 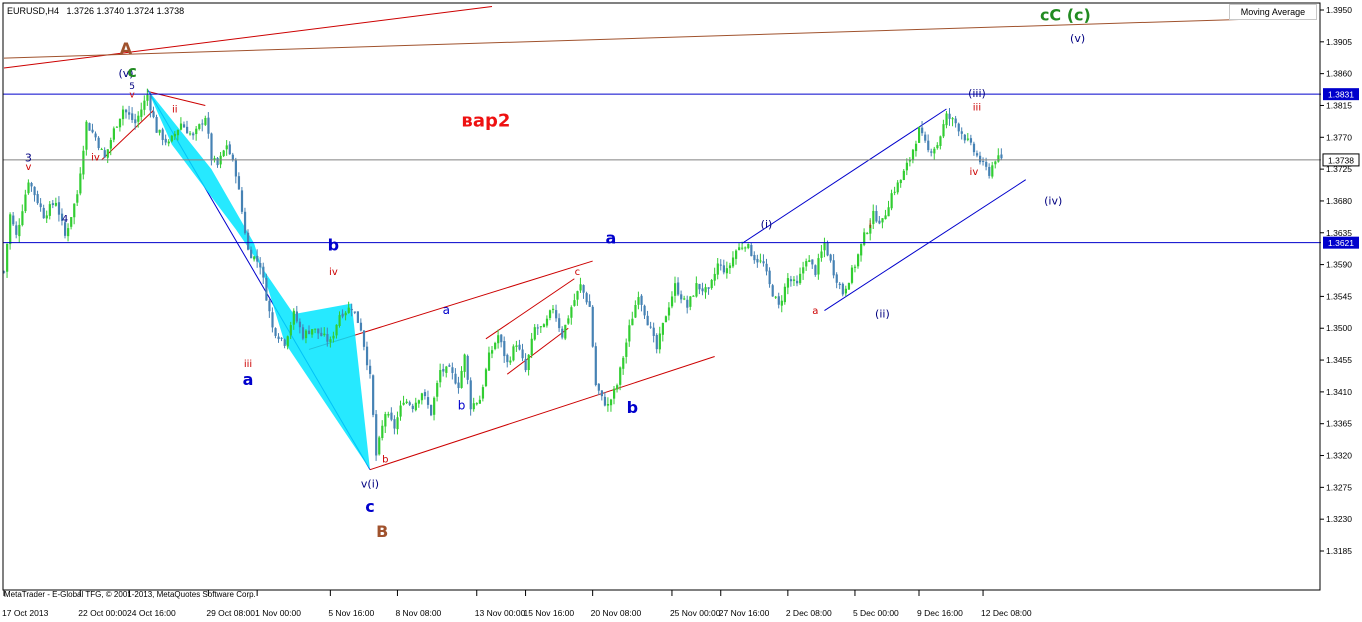 What do you see at coordinates (351, 613) in the screenshot?
I see `x-tick-label: 5 Nov 16:00` at bounding box center [351, 613].